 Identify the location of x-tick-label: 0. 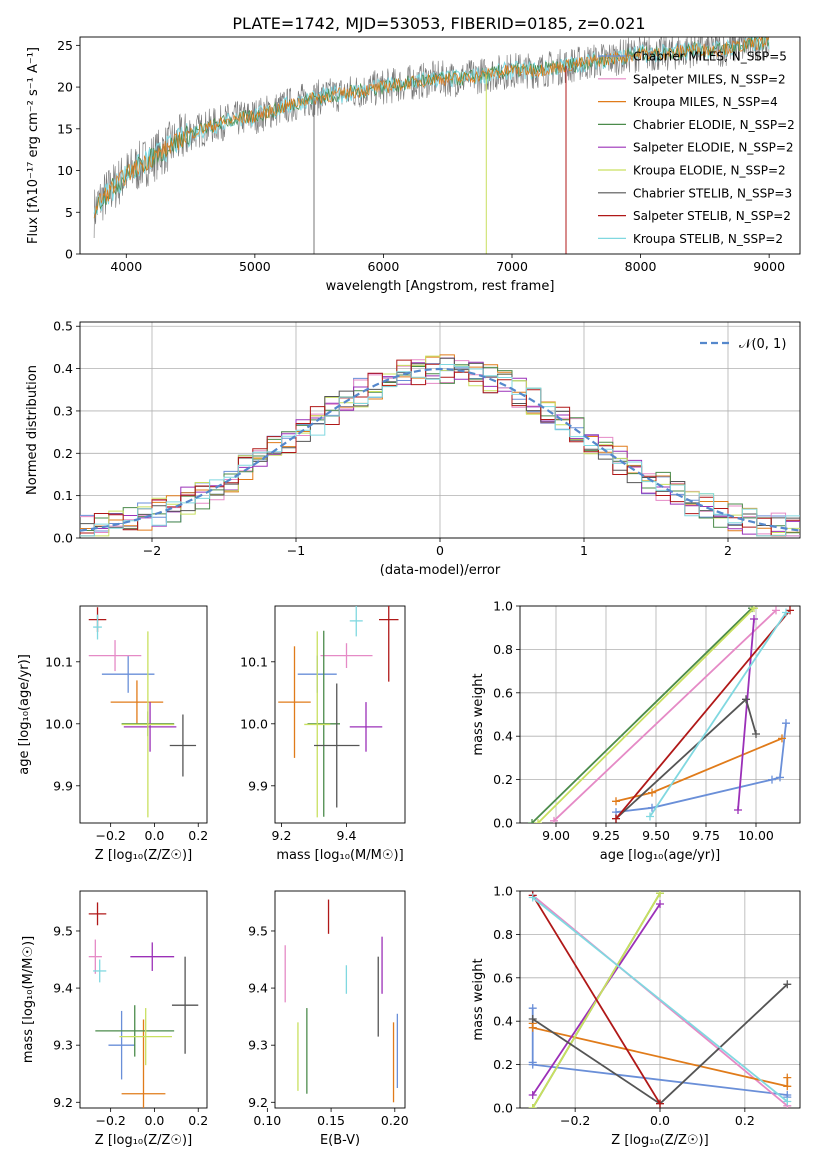
(440, 550).